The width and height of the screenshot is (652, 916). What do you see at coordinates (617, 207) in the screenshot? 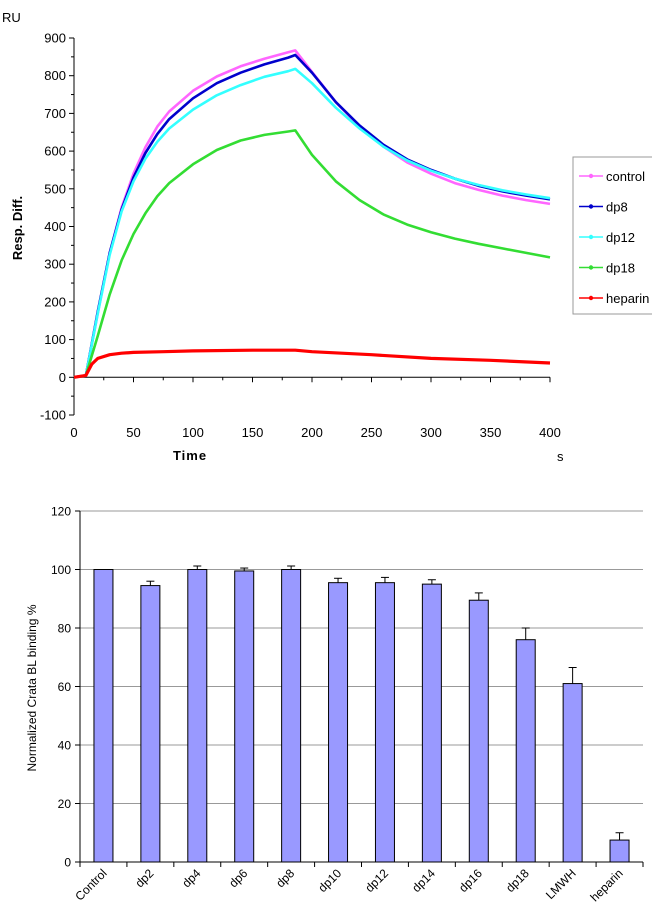
I see `legend-label-dp8: dp8` at bounding box center [617, 207].